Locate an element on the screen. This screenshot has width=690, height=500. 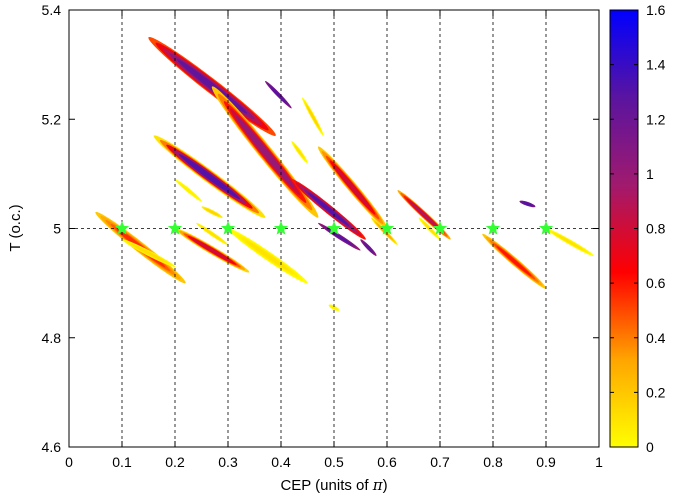
colorbar-ticks: 0 0.2 0.4 0.6 0.8 1 1.2 1.4 1.6 is located at coordinates (638, 228).